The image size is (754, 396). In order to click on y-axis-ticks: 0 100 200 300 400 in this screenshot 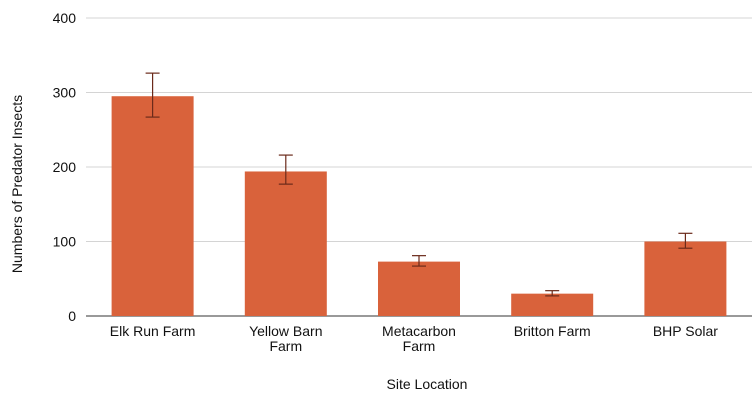, I will do `click(65, 167)`.